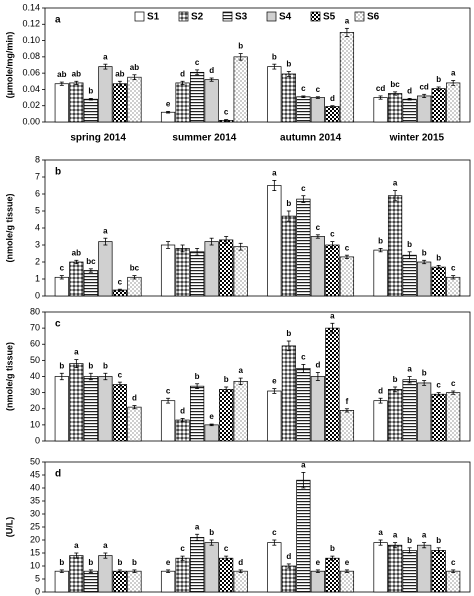 The height and width of the screenshot is (596, 474). I want to click on y-tick-label: 25, so click(35, 526).